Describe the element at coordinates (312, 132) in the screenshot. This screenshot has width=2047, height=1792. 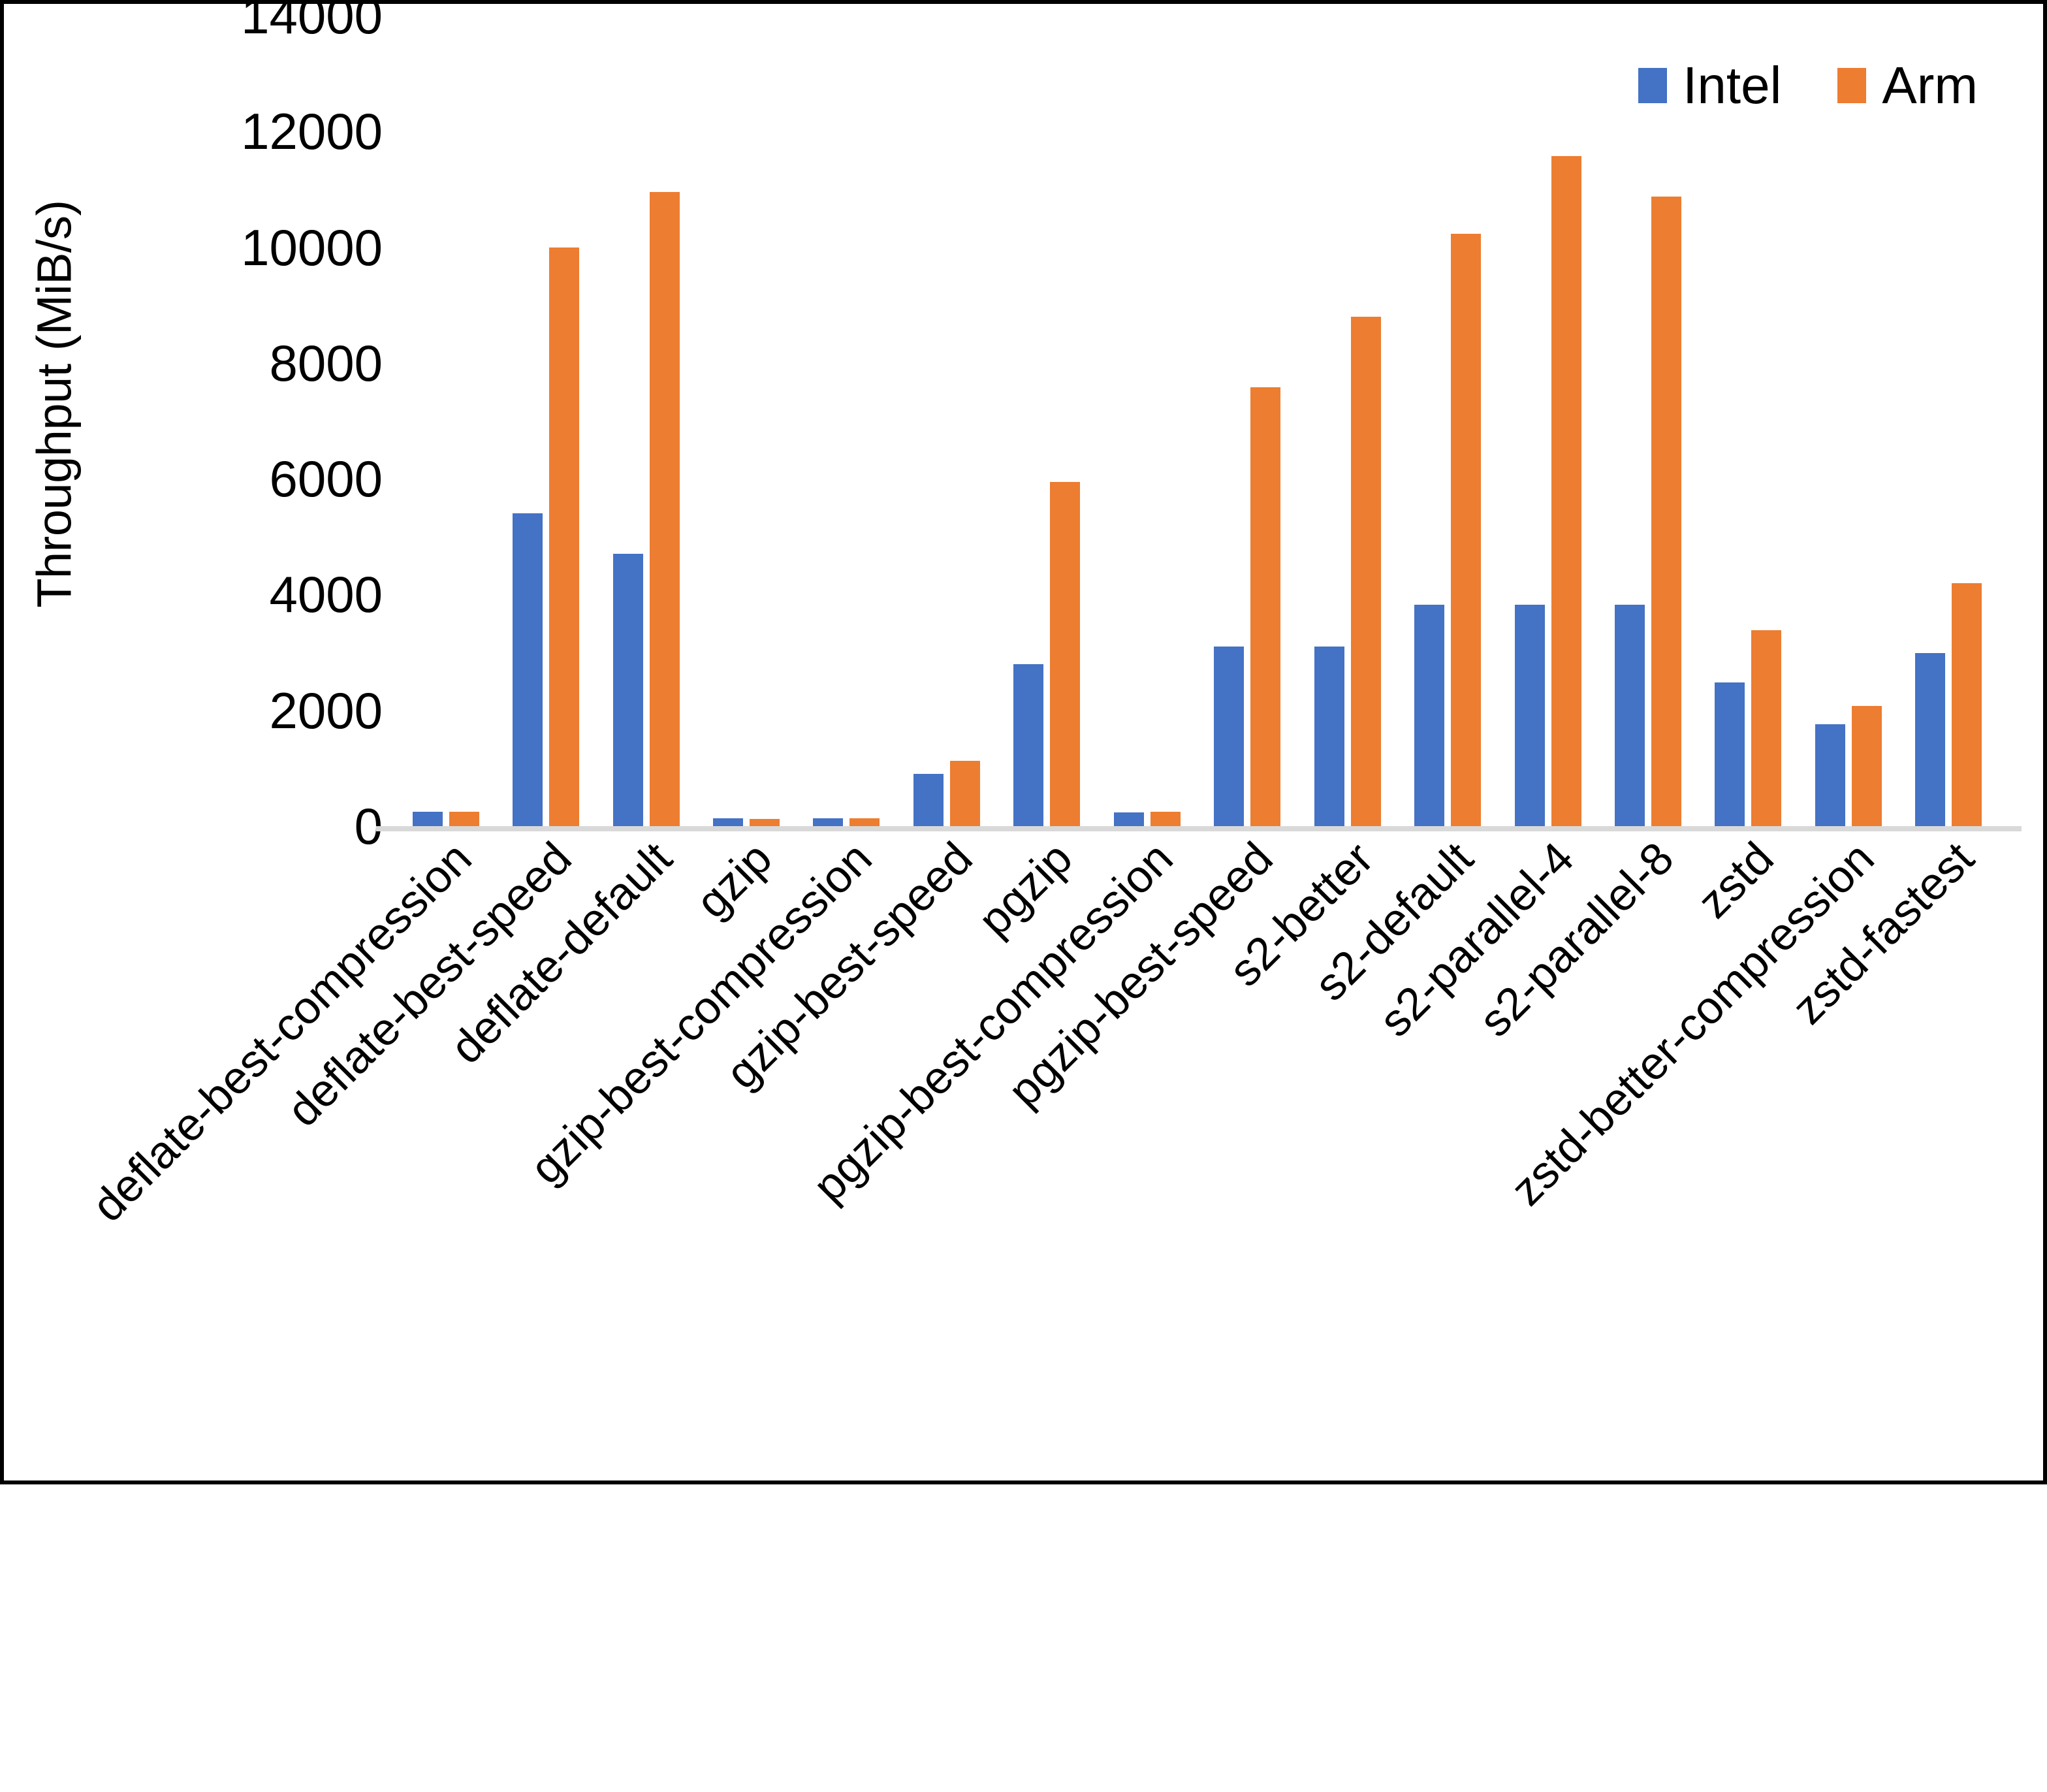
I see `y-tick-label: 12000` at that location.